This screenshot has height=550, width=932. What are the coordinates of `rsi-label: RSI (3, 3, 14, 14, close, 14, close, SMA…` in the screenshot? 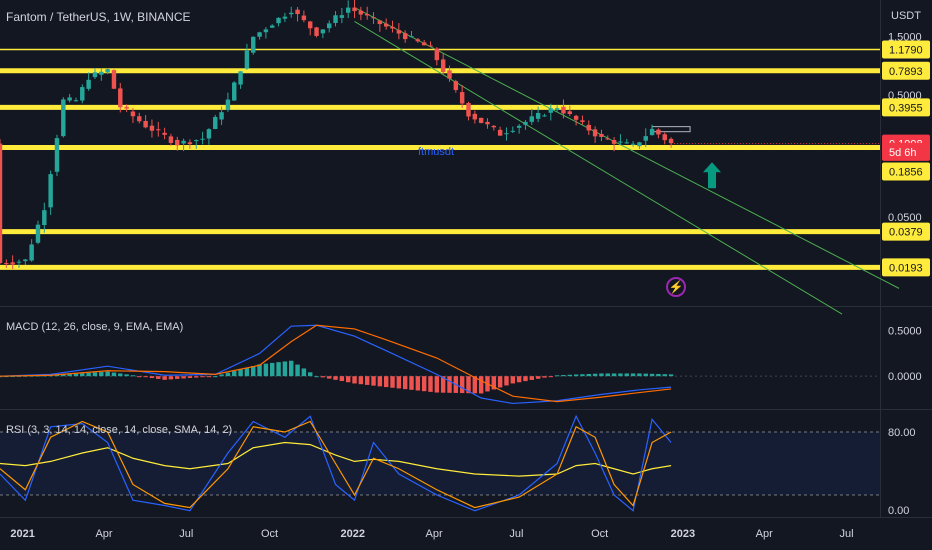 It's located at (119, 430).